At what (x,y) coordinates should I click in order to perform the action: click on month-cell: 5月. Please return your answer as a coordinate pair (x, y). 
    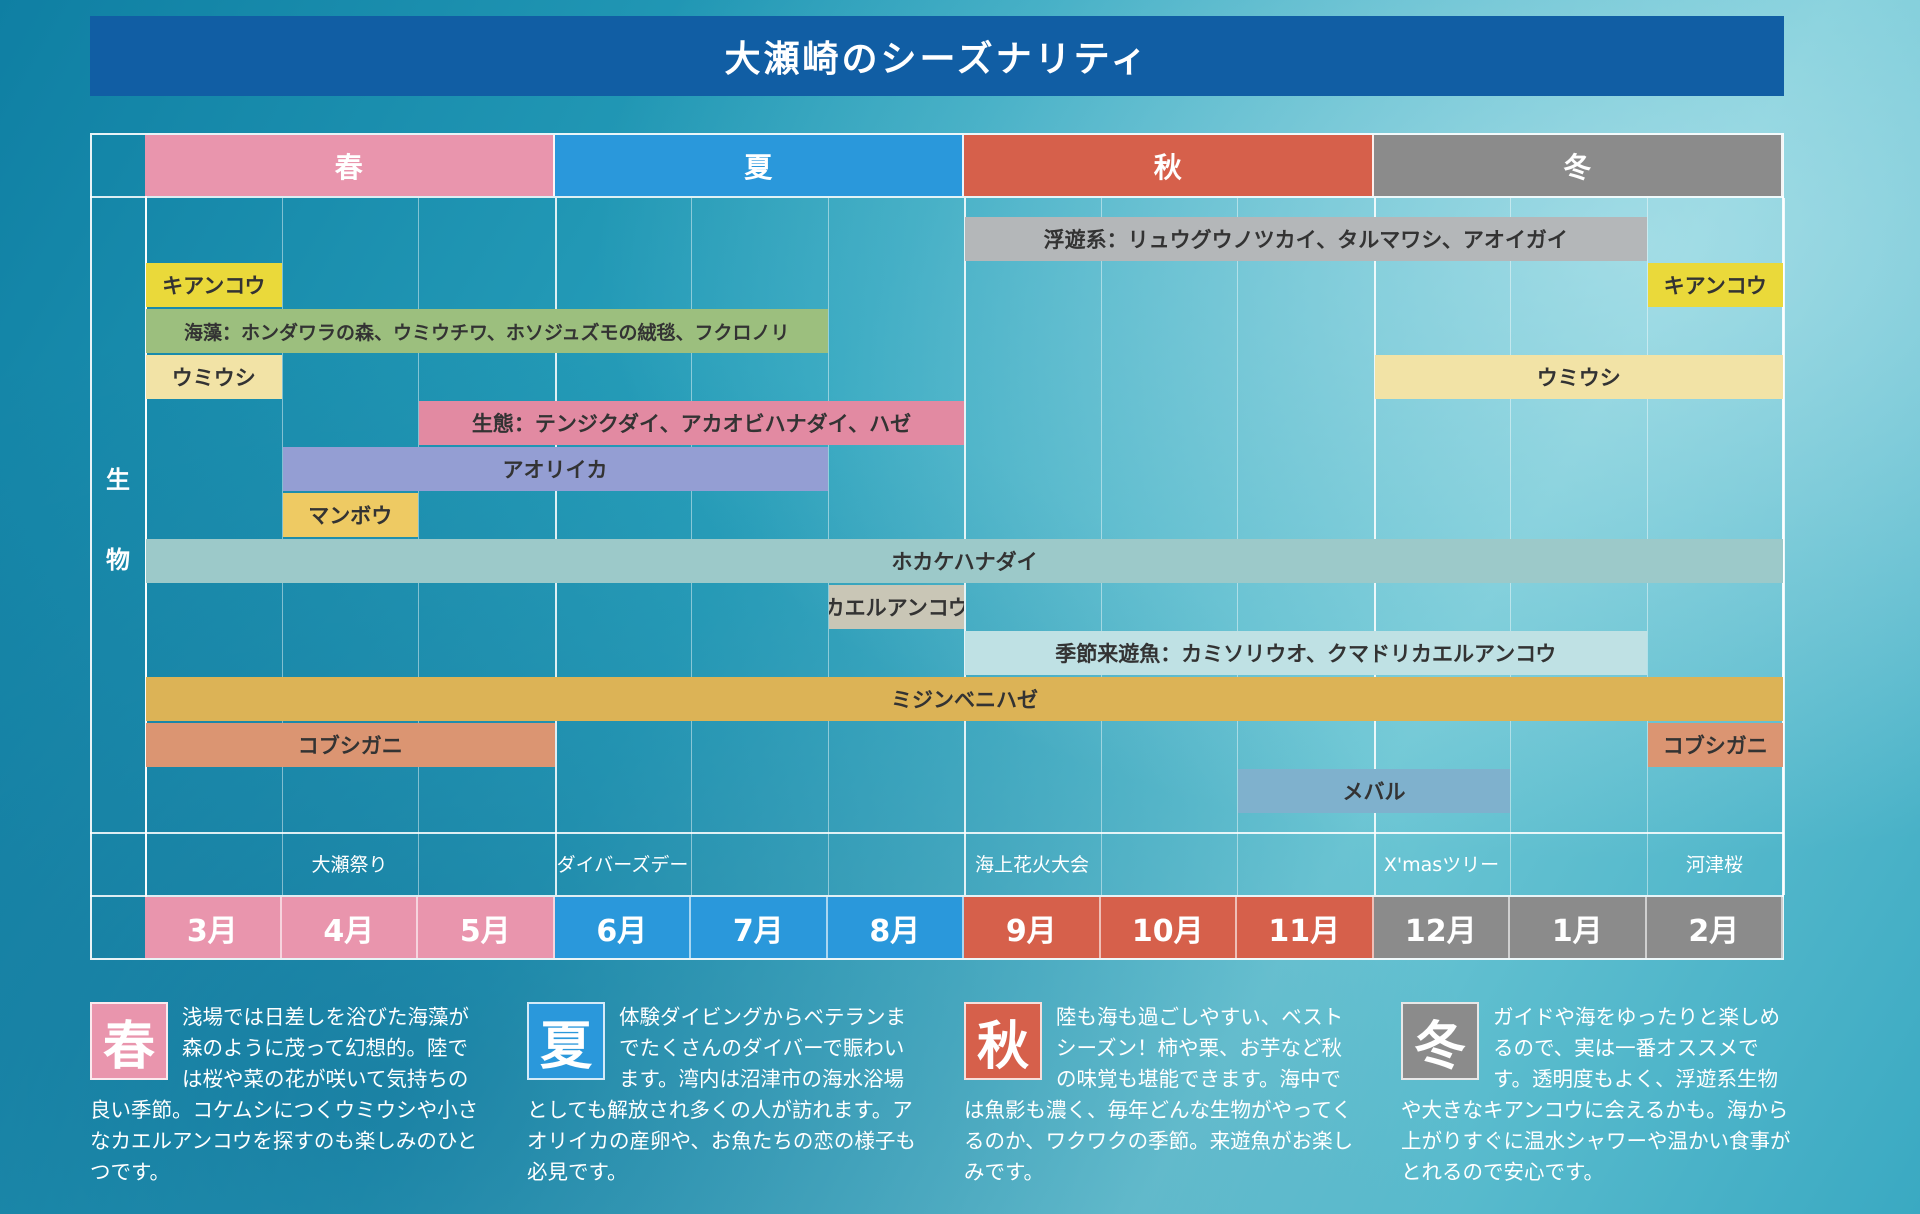
    Looking at the image, I should click on (486, 927).